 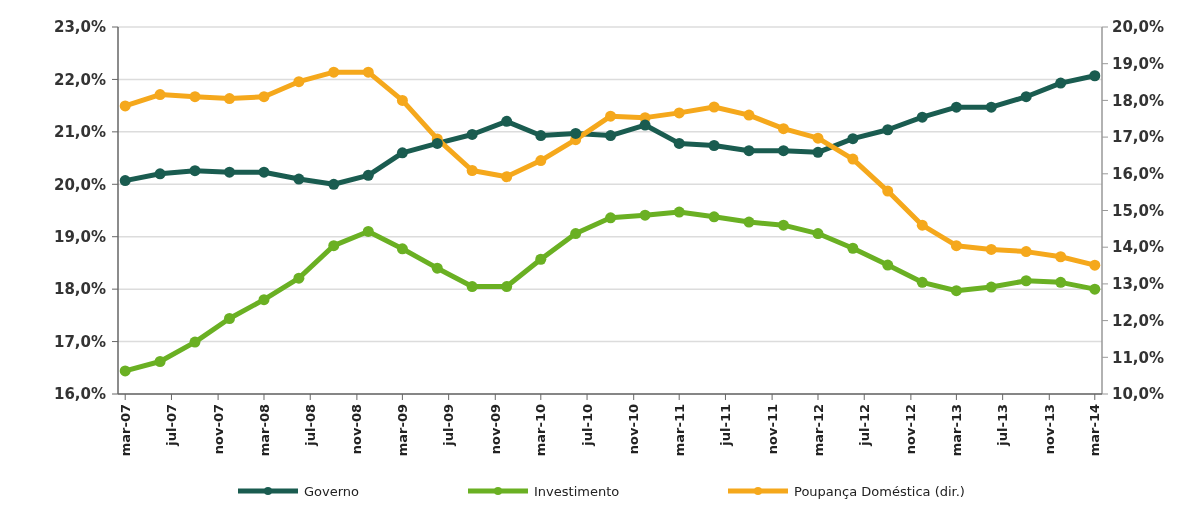 I want to click on y2-tick-label: 11,0%, so click(x=1138, y=357).